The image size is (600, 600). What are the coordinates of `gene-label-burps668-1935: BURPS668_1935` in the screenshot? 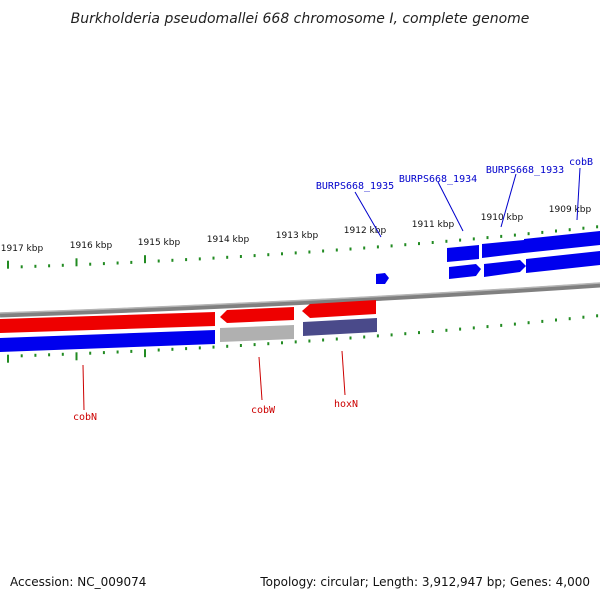 It's located at (355, 186).